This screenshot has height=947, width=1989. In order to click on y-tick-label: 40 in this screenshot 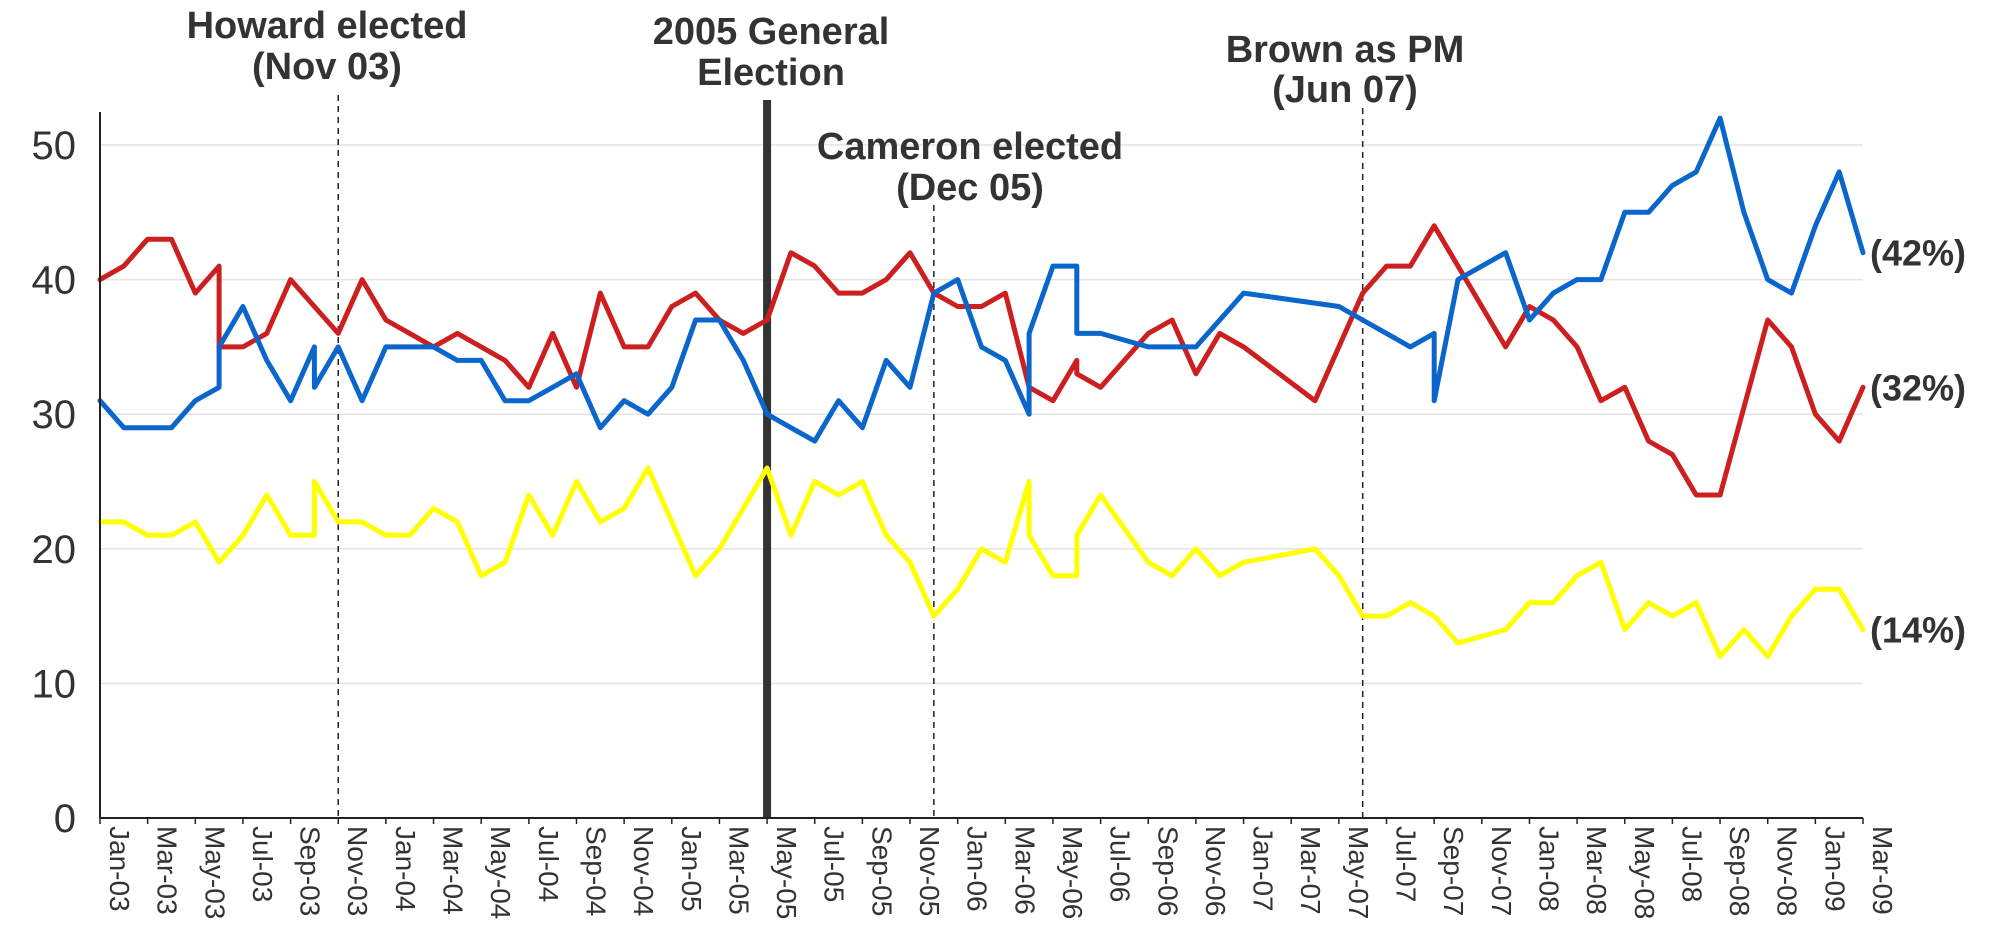, I will do `click(54, 281)`.